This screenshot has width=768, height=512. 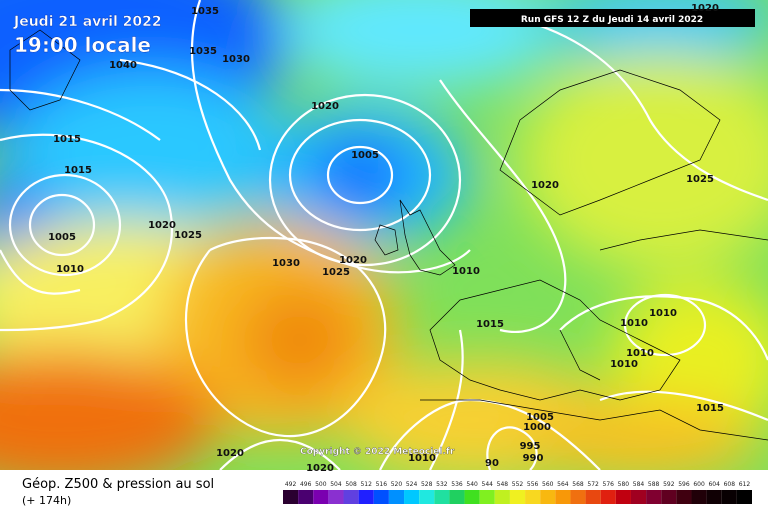 What do you see at coordinates (714, 484) in the screenshot?
I see `legend-label: 604` at bounding box center [714, 484].